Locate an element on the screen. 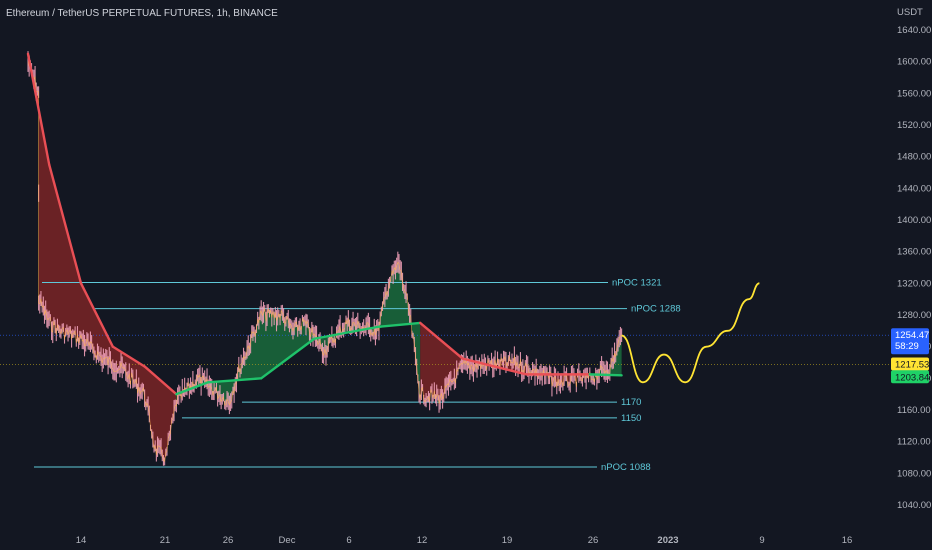 Image resolution: width=932 pixels, height=550 pixels. y-tick-label: 1600.00 is located at coordinates (914, 62).